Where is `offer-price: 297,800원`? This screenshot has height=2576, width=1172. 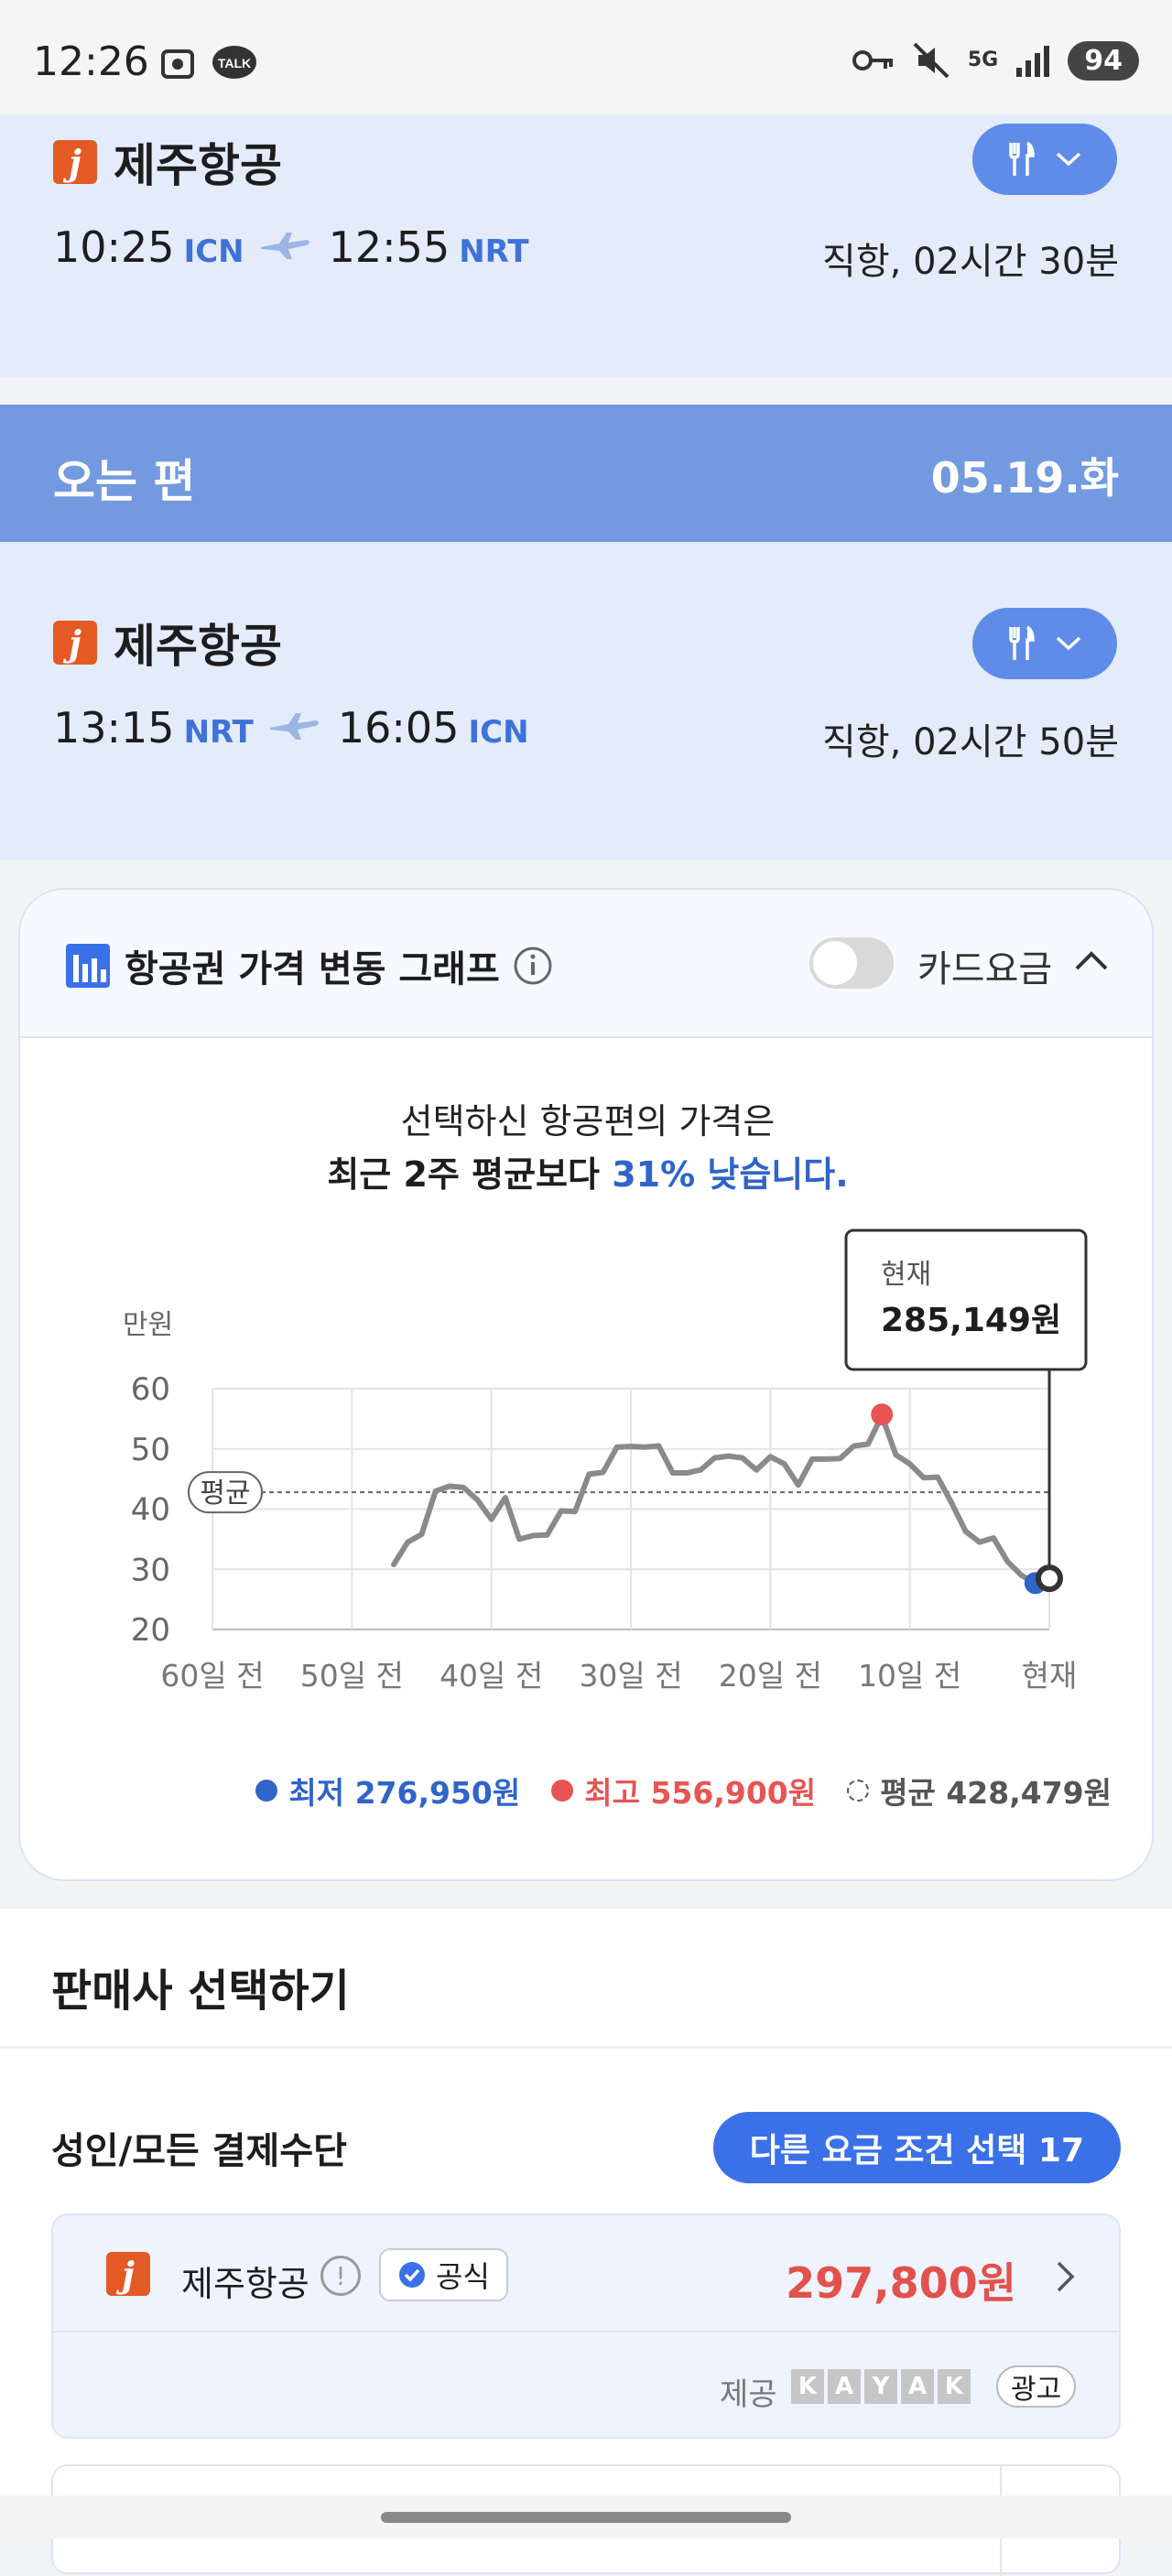
offer-price: 297,800원 is located at coordinates (901, 2283).